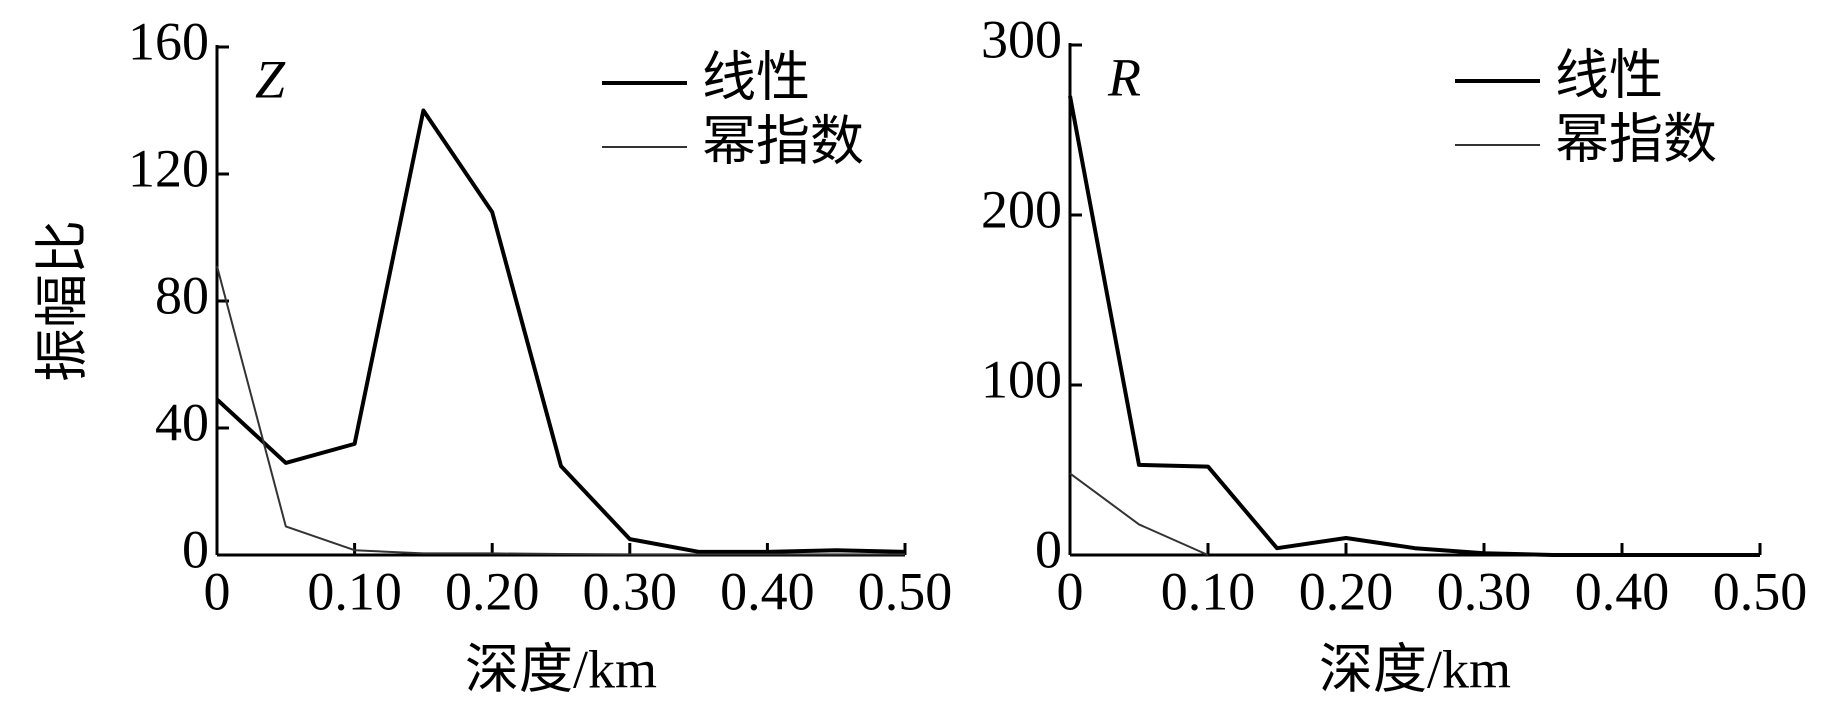 This screenshot has height=709, width=1843. What do you see at coordinates (1021, 209) in the screenshot?
I see `y-tick-label: 200` at bounding box center [1021, 209].